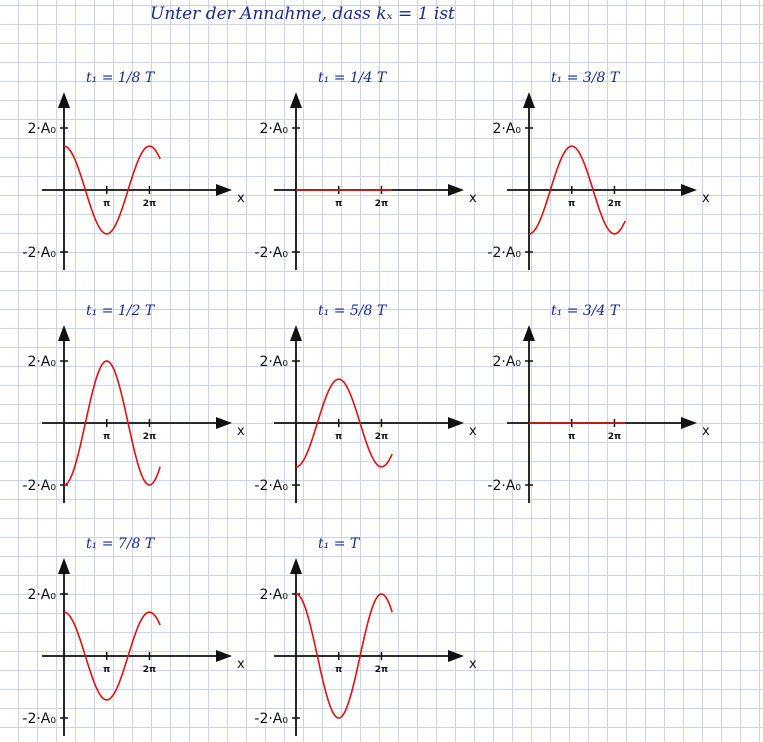 The width and height of the screenshot is (763, 742). I want to click on plot-caption: t₁ = 1/4 T, so click(353, 78).